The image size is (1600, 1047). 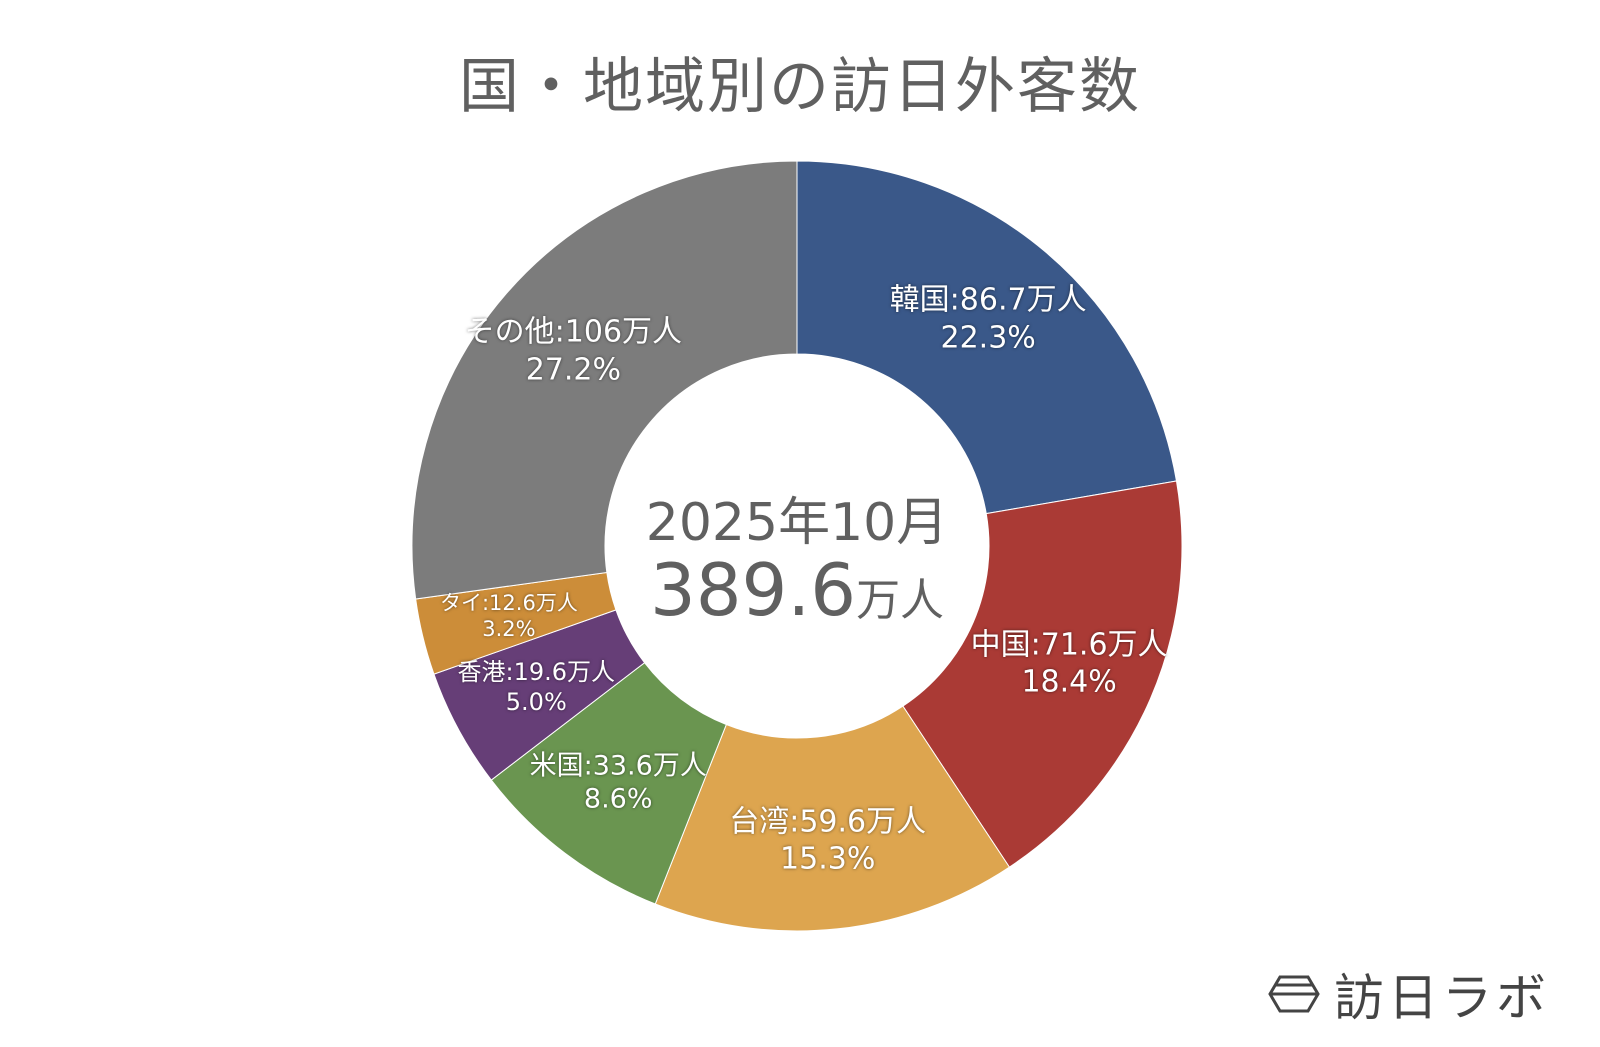 What do you see at coordinates (1069, 645) in the screenshot?
I see `slice-label-value: 中国:71.6万人` at bounding box center [1069, 645].